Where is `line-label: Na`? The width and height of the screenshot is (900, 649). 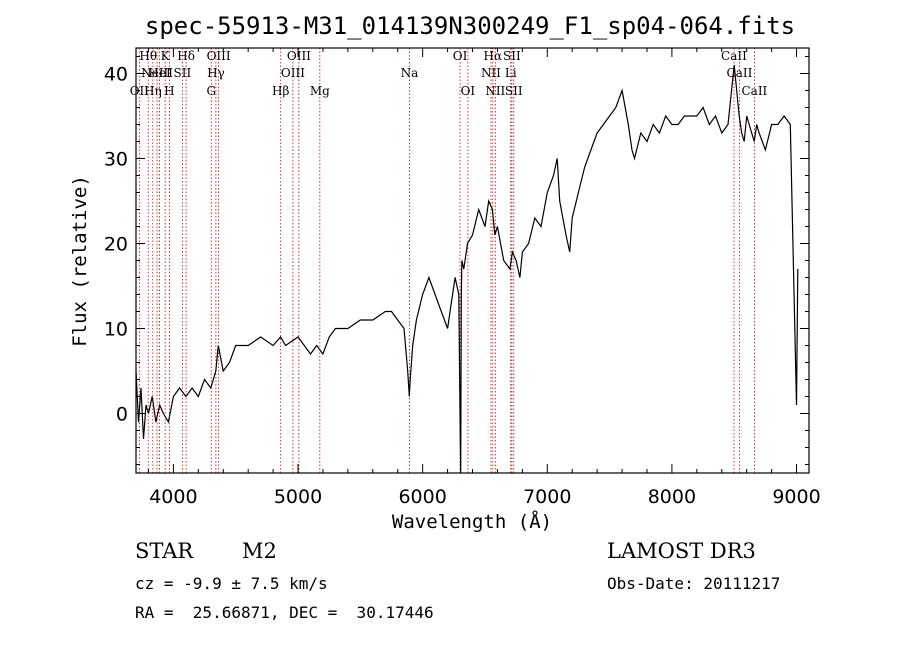
line-label: Na is located at coordinates (410, 73).